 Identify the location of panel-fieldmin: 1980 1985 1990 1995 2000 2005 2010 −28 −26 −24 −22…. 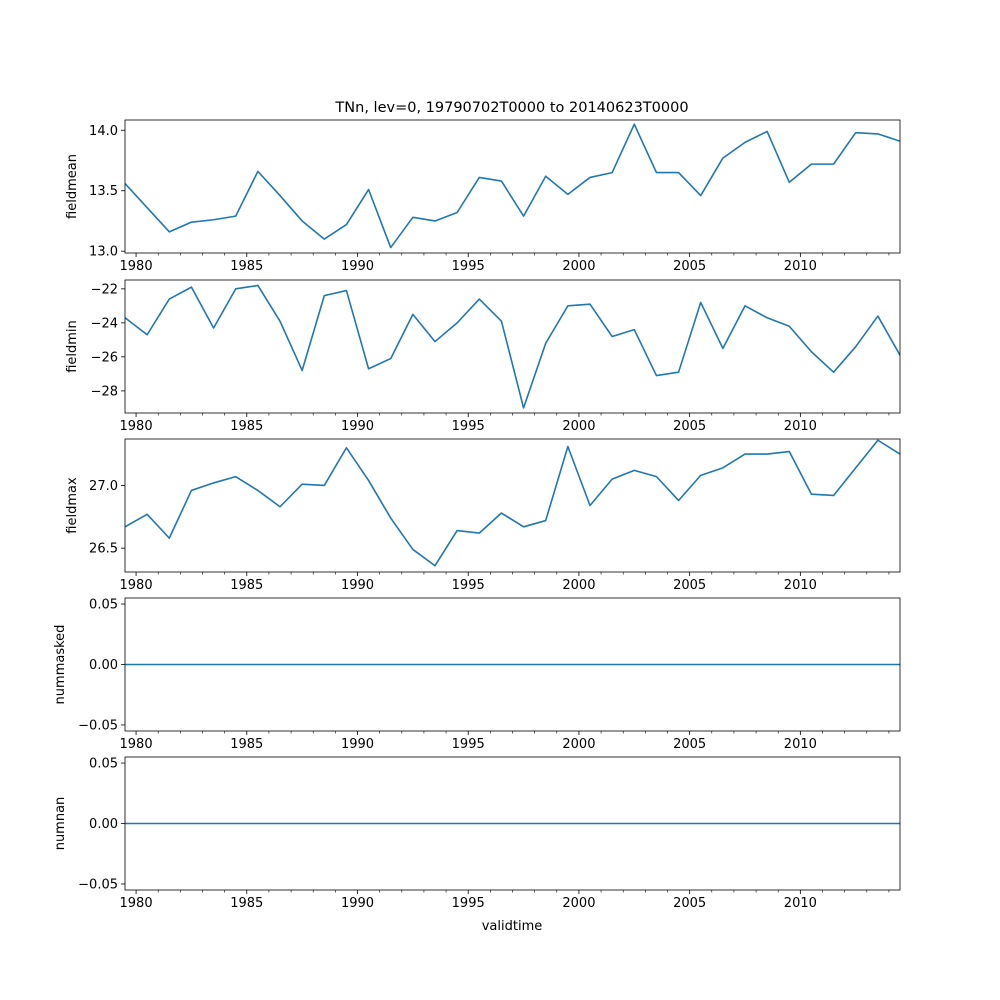
(483, 356).